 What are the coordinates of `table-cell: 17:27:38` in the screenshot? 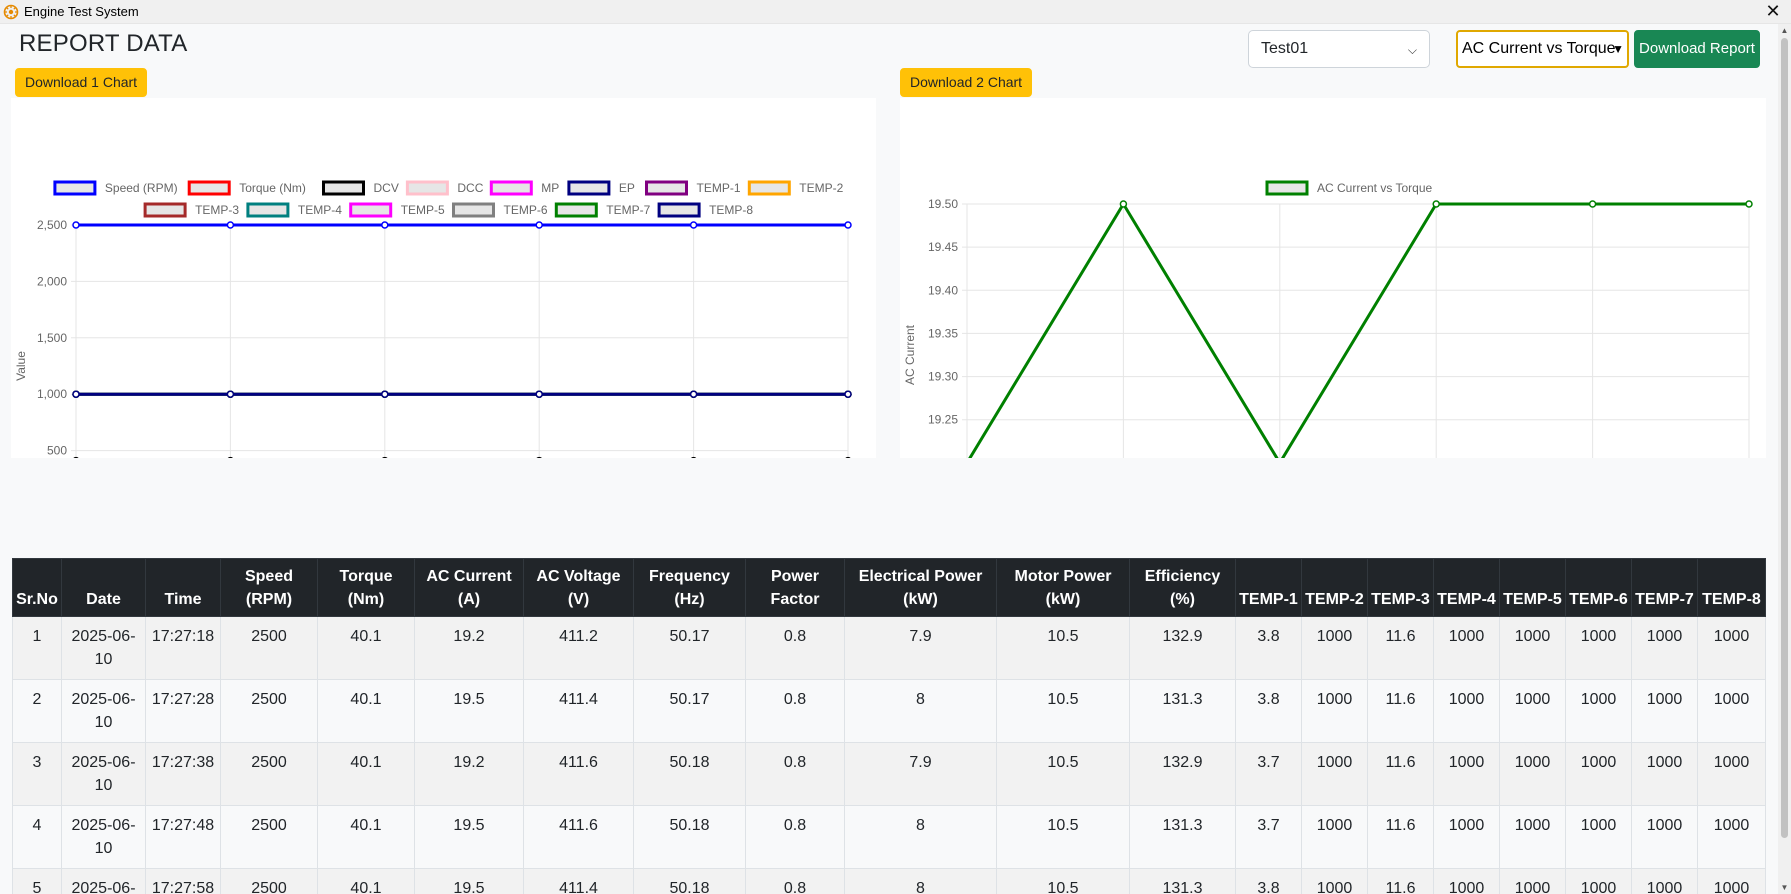 It's located at (183, 774).